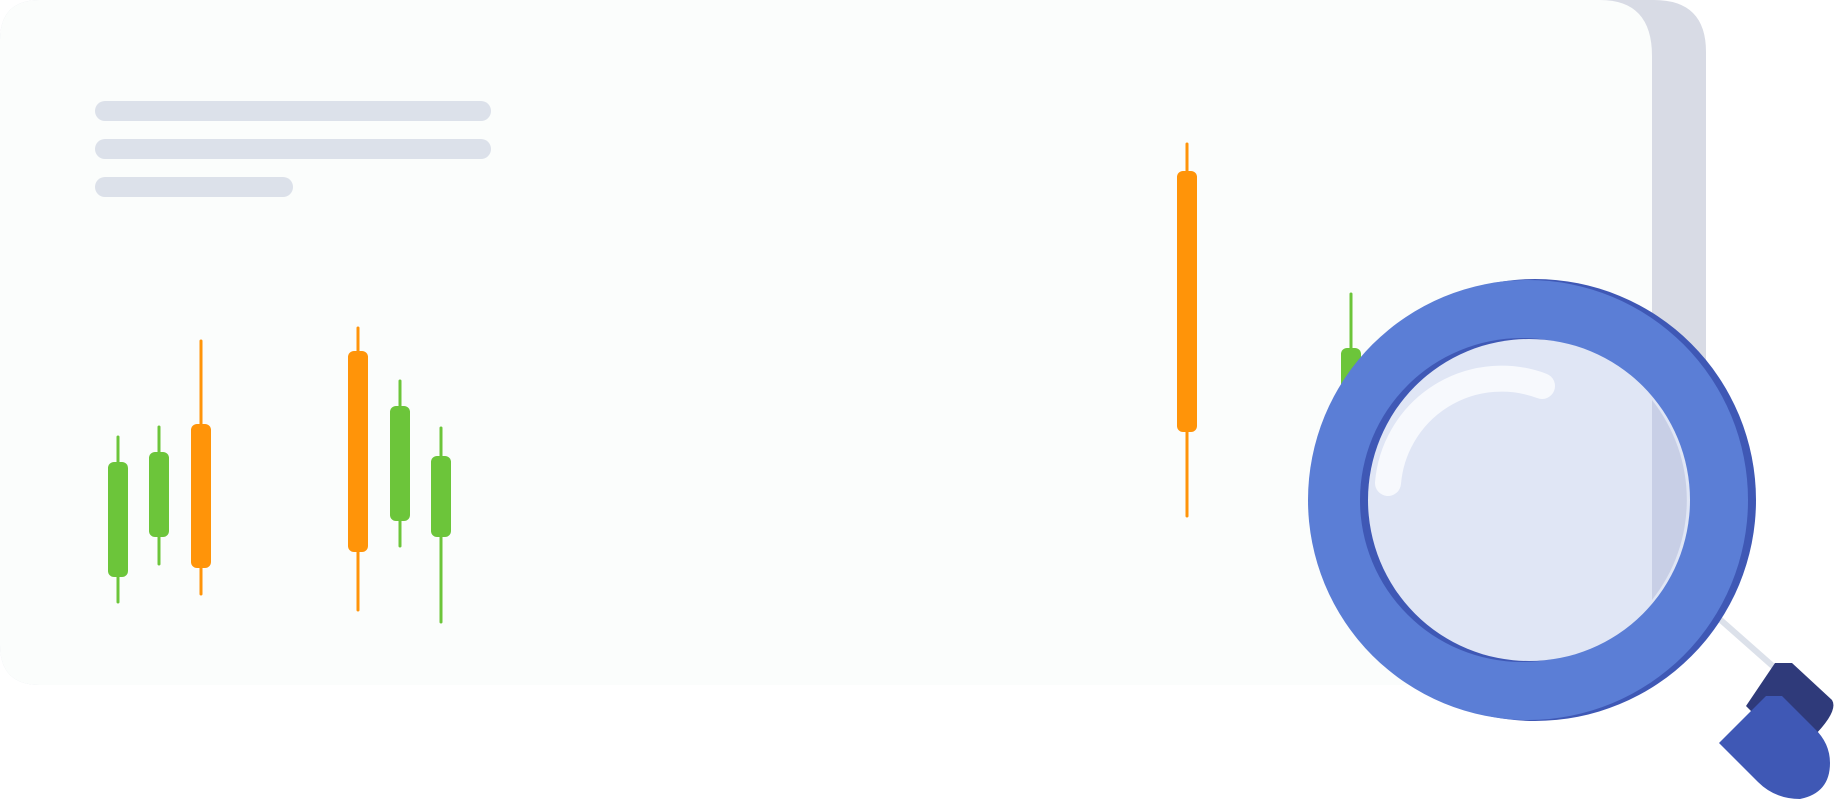 Image resolution: width=1839 pixels, height=799 pixels. I want to click on lens-highlight, so click(1465, 430).